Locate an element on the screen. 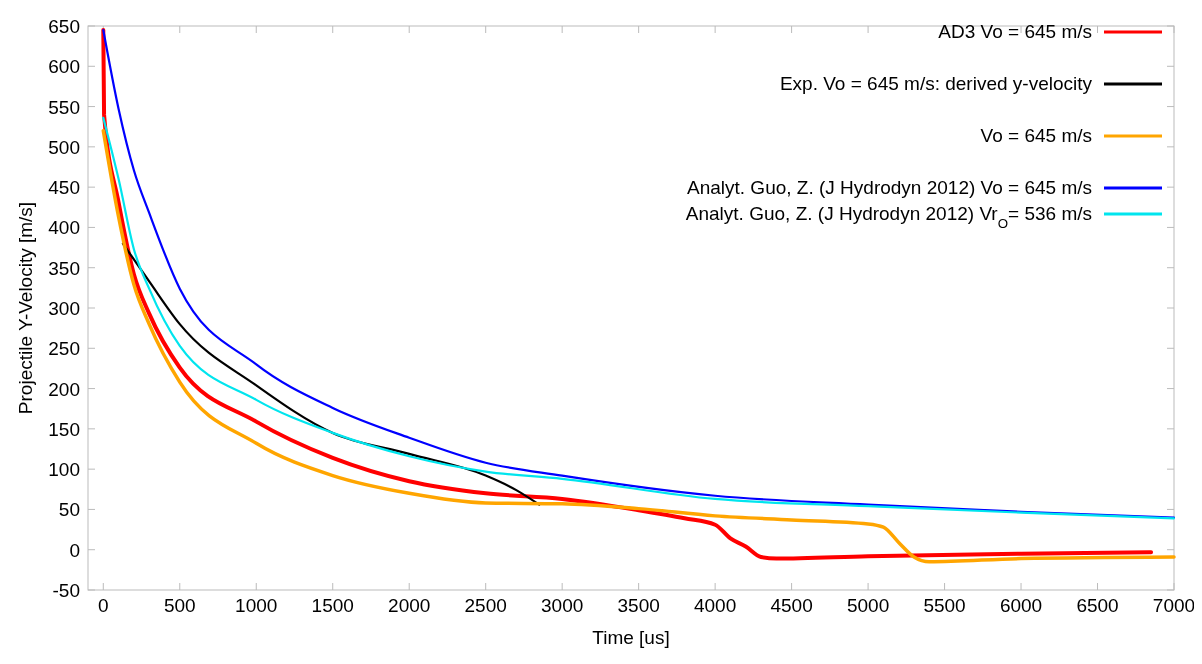  x-axis-title: Time [us] is located at coordinates (631, 637).